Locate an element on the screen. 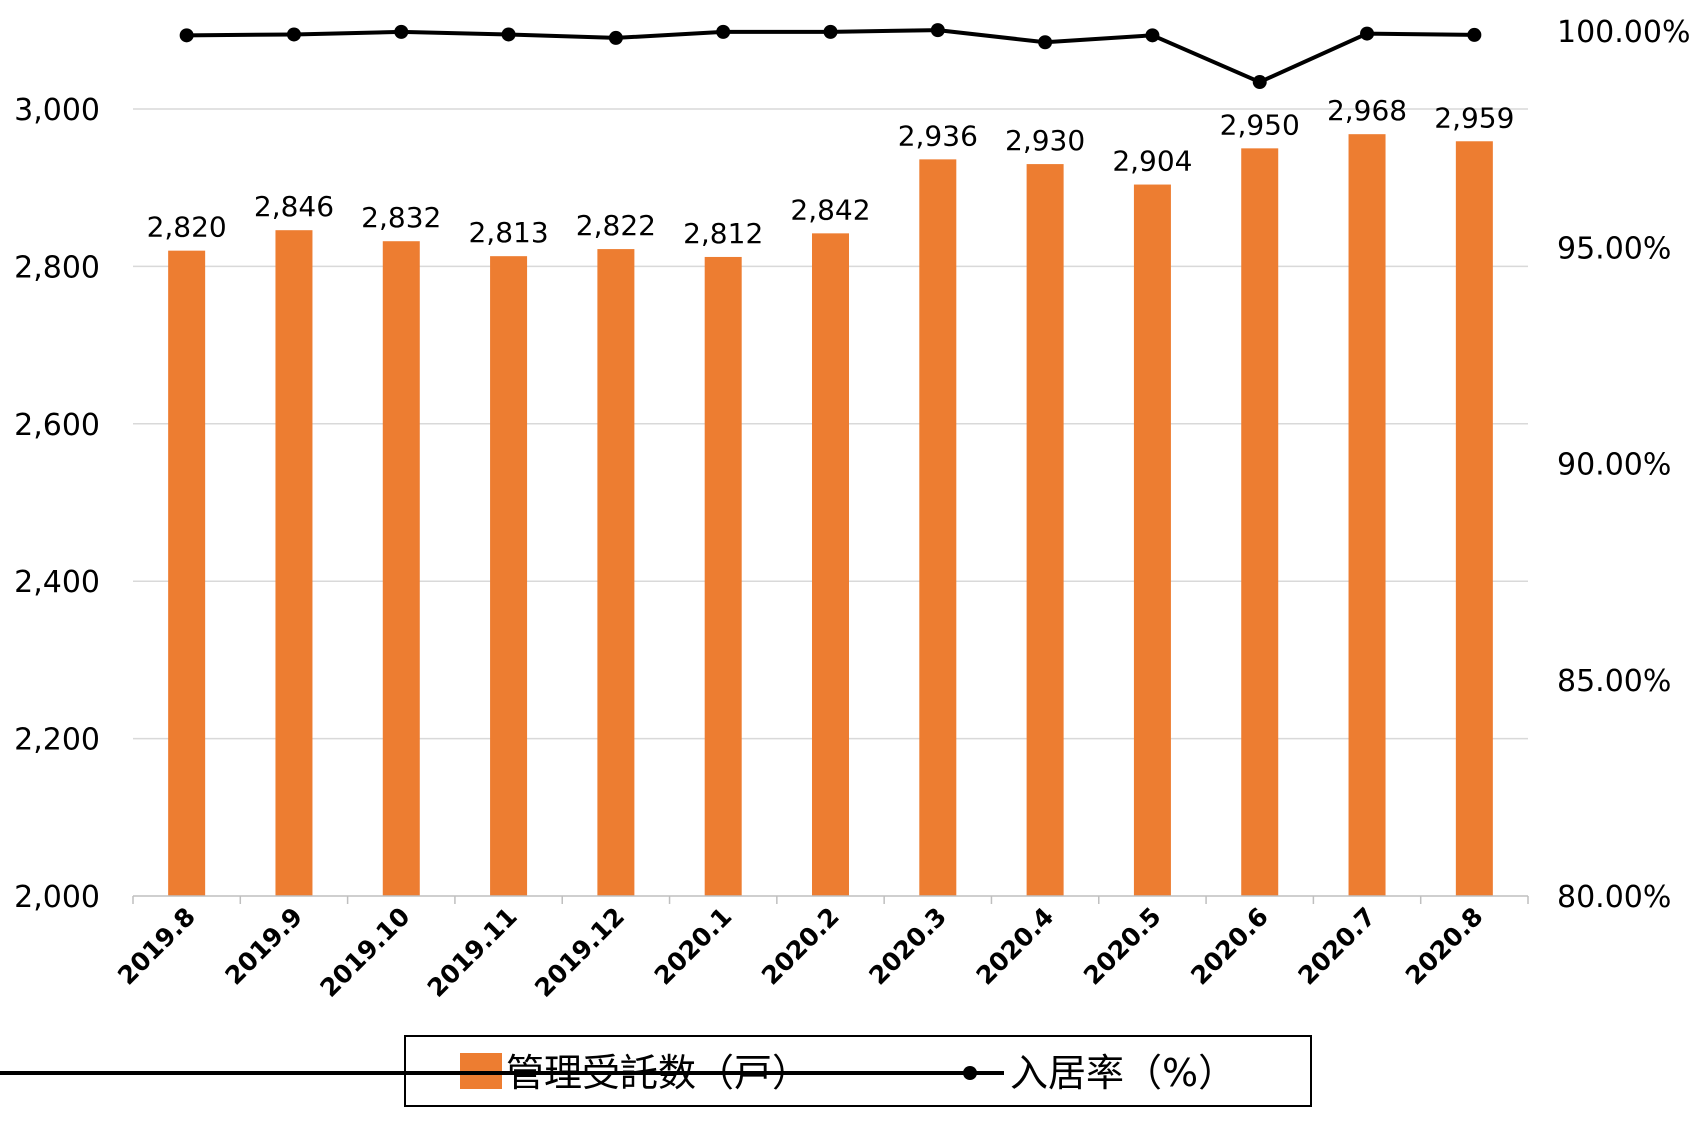  category-label: 2019.11 is located at coordinates (472, 952).